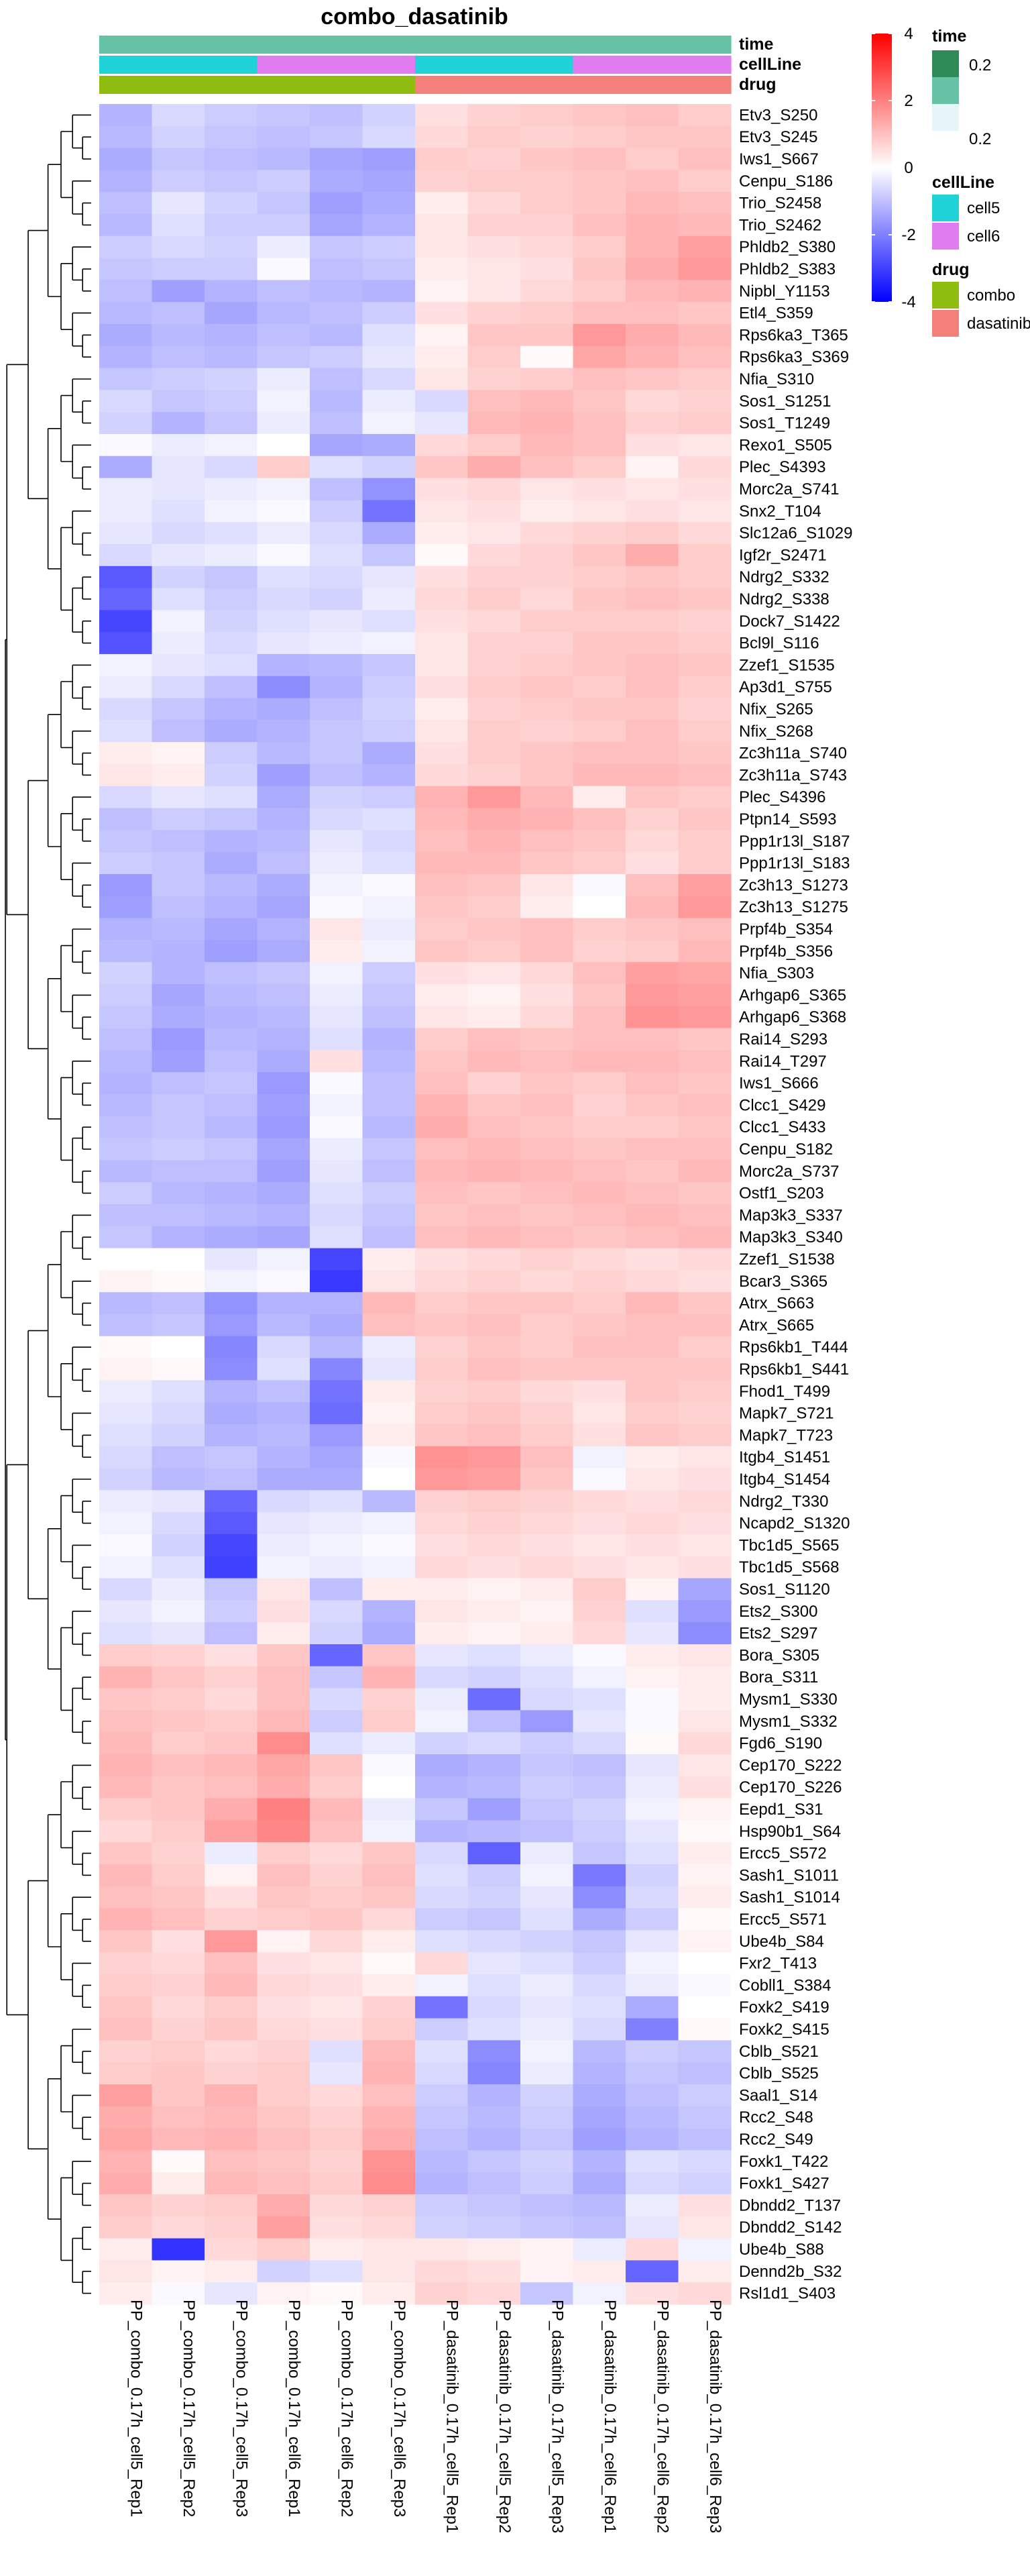  Describe the element at coordinates (998, 324) in the screenshot. I see `legend-label-drug: dasatinib` at that location.